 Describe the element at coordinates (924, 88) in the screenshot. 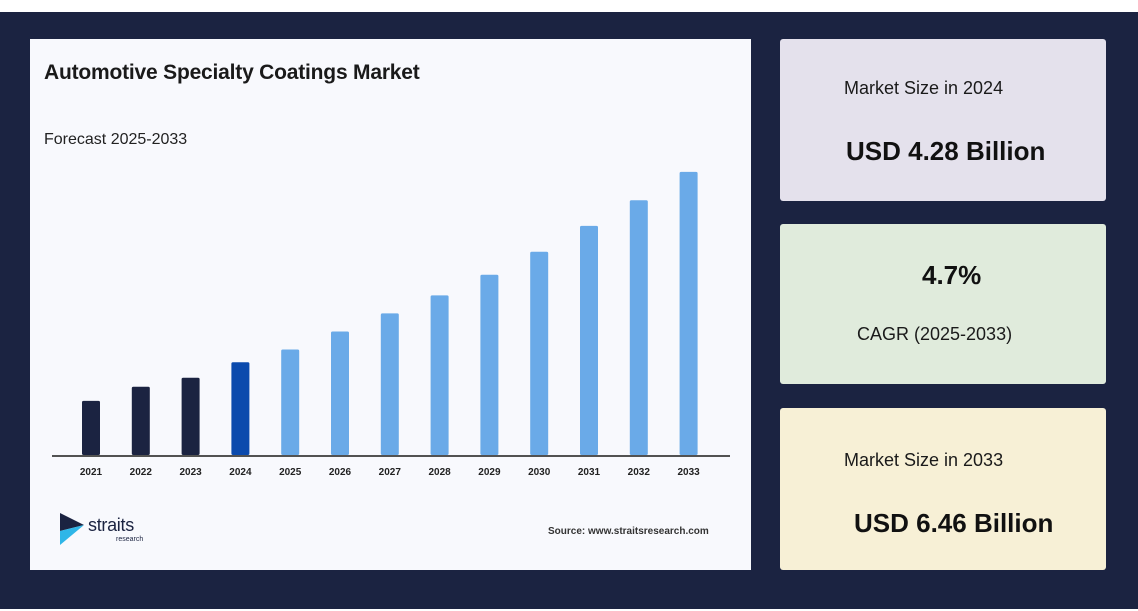

I see `market-size-2024-label: Market Size in 2024` at that location.